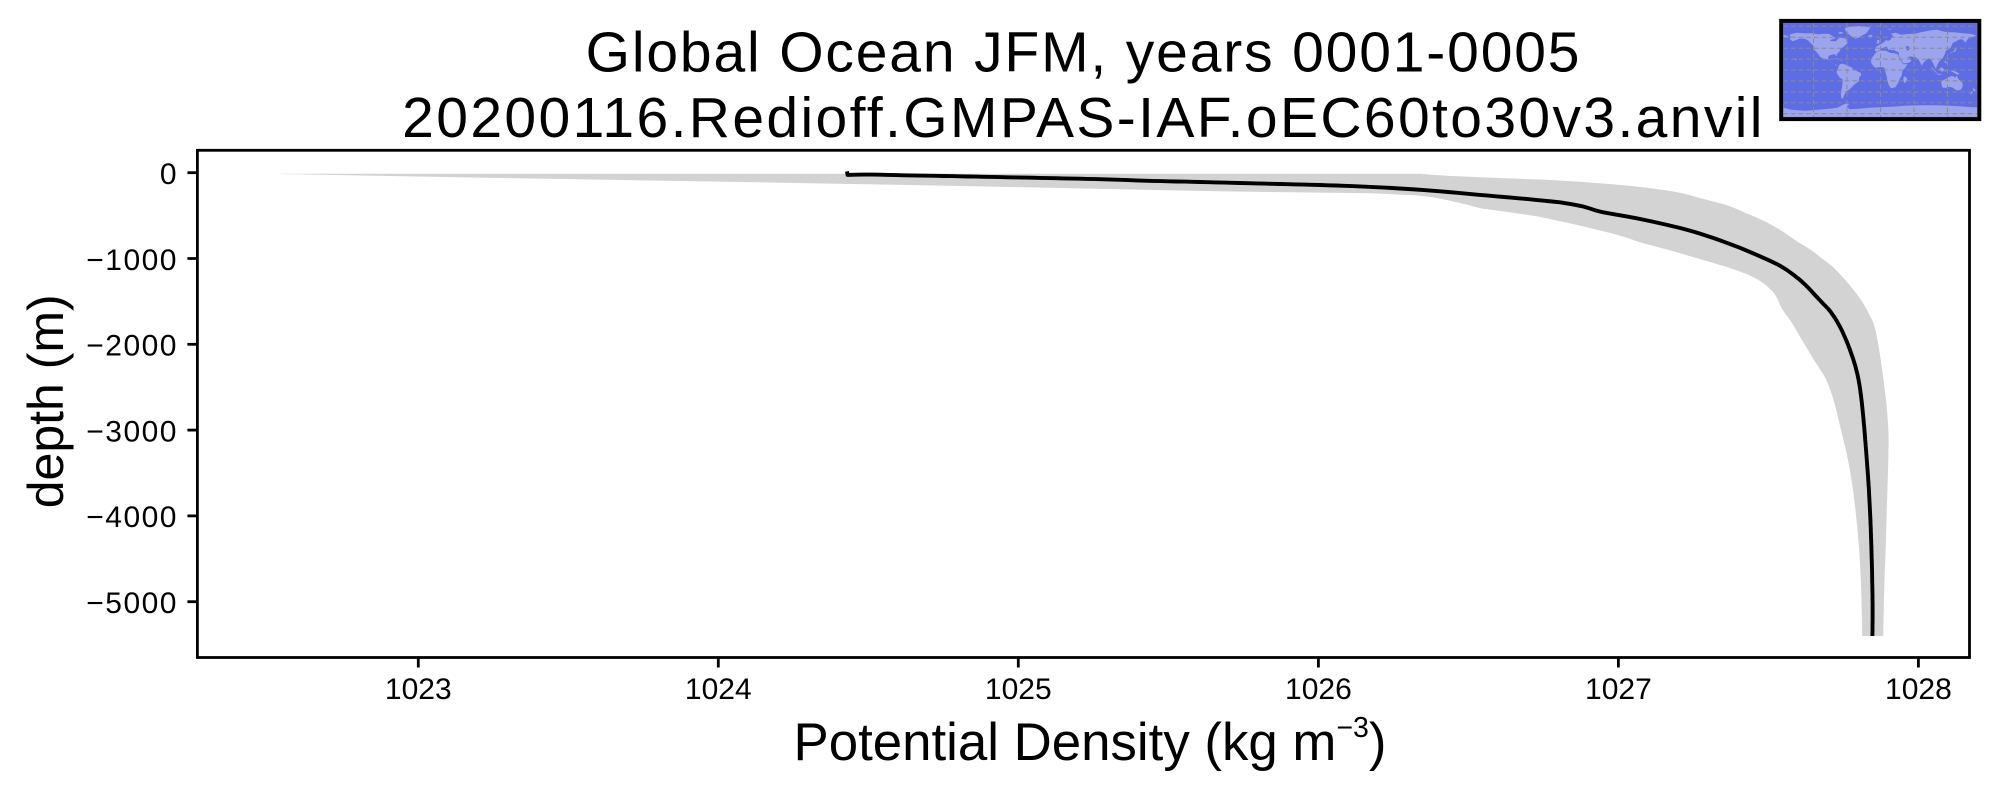 This screenshot has width=2000, height=805. What do you see at coordinates (1918, 689) in the screenshot?
I see `svg-text: 1028` at bounding box center [1918, 689].